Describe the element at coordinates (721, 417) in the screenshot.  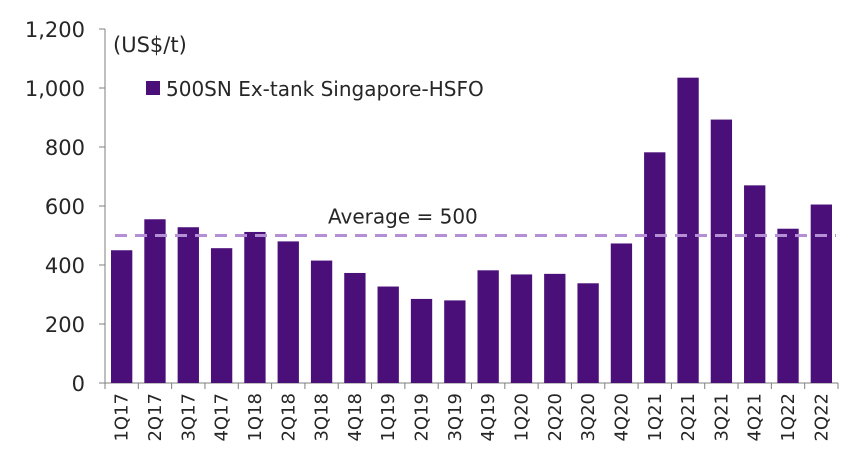
I see `x-tick-label: 3Q21` at that location.